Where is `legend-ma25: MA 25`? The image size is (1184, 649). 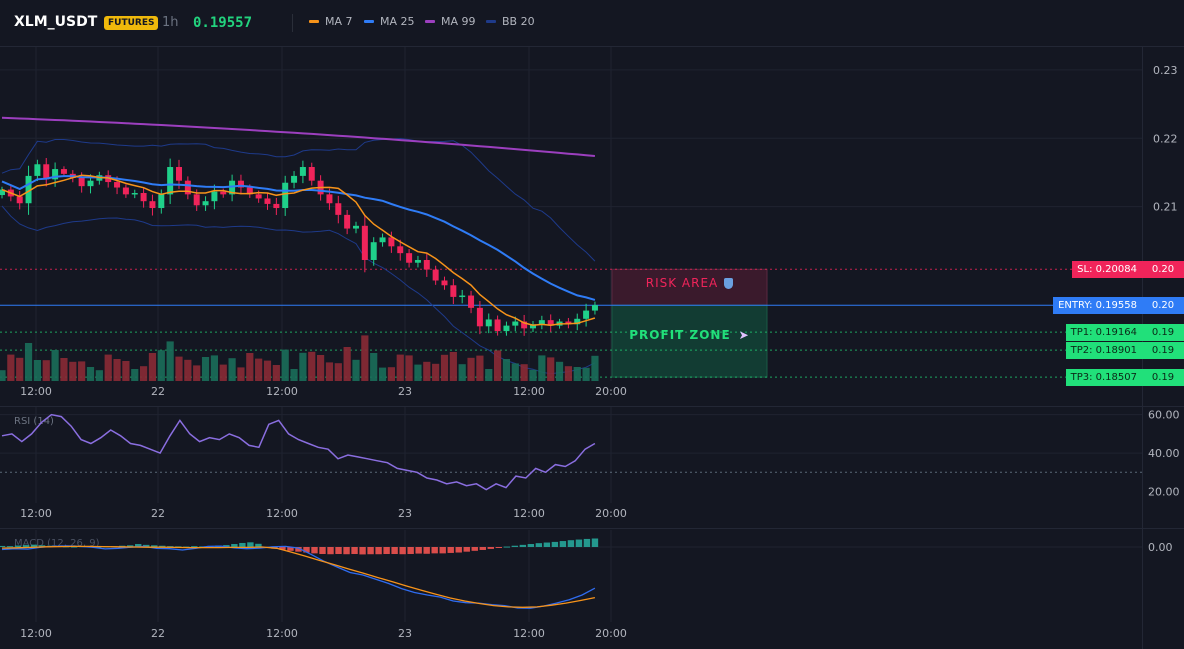
legend-ma25: MA 25 is located at coordinates (389, 21).